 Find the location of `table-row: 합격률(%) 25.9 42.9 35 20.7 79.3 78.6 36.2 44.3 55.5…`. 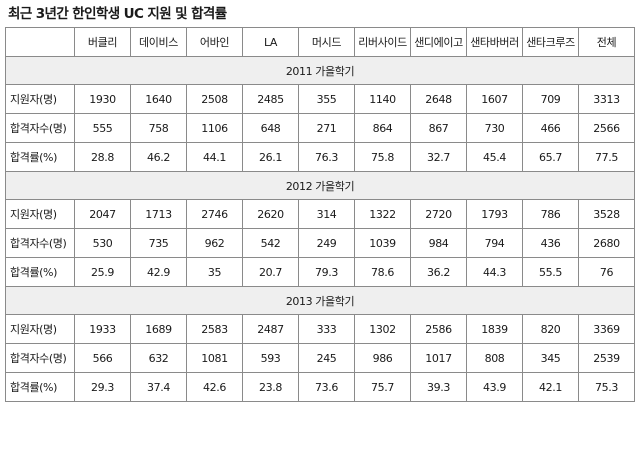

table-row: 합격률(%) 25.9 42.9 35 20.7 79.3 78.6 36.2 44.3 55.5… is located at coordinates (320, 272).